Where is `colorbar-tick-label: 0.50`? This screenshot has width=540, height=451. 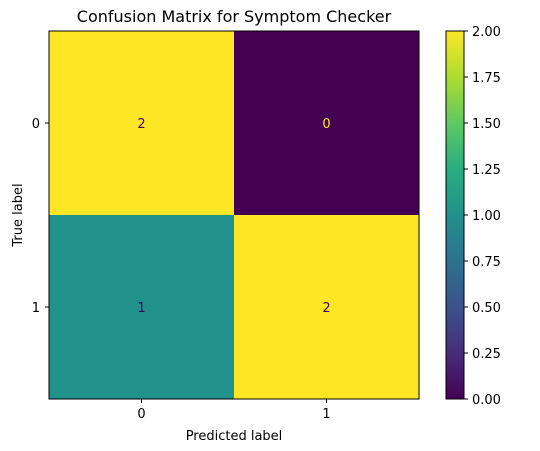 colorbar-tick-label: 0.50 is located at coordinates (486, 308).